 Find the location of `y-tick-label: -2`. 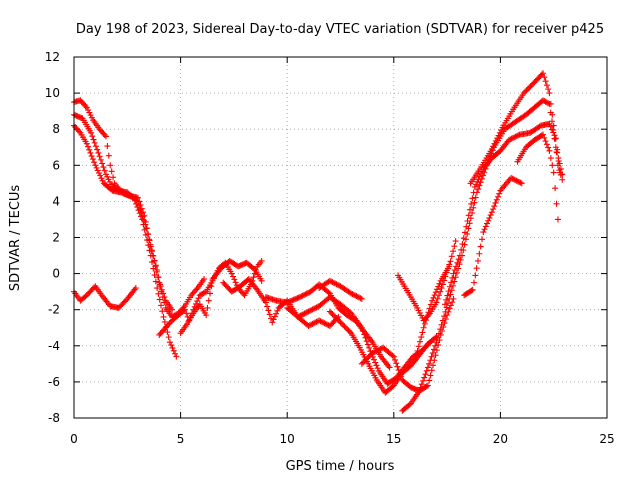

y-tick-label: -2 is located at coordinates (54, 310).